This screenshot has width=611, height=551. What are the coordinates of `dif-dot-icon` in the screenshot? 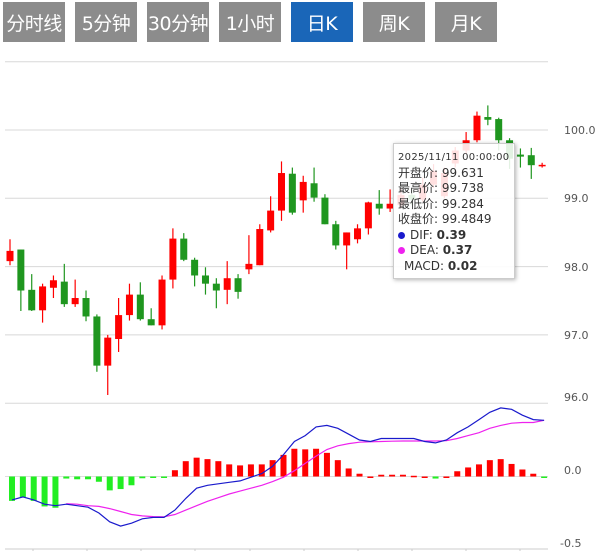 It's located at (401, 235).